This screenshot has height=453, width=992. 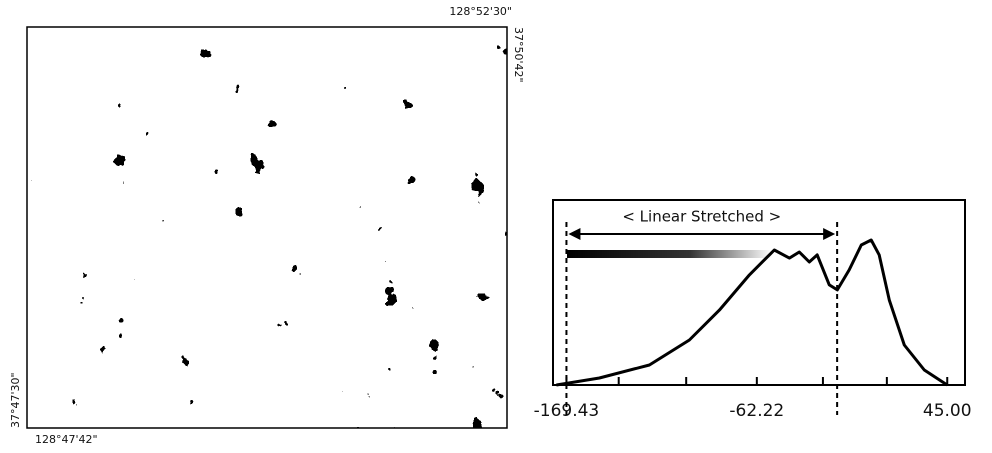 I want to click on x-tick-label: 45.00, so click(x=947, y=411).